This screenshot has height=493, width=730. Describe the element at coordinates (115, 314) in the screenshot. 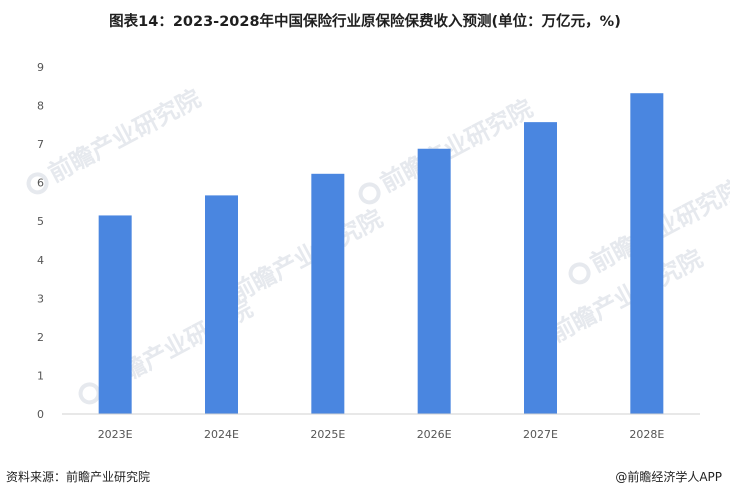

I see `bar-2023E` at that location.